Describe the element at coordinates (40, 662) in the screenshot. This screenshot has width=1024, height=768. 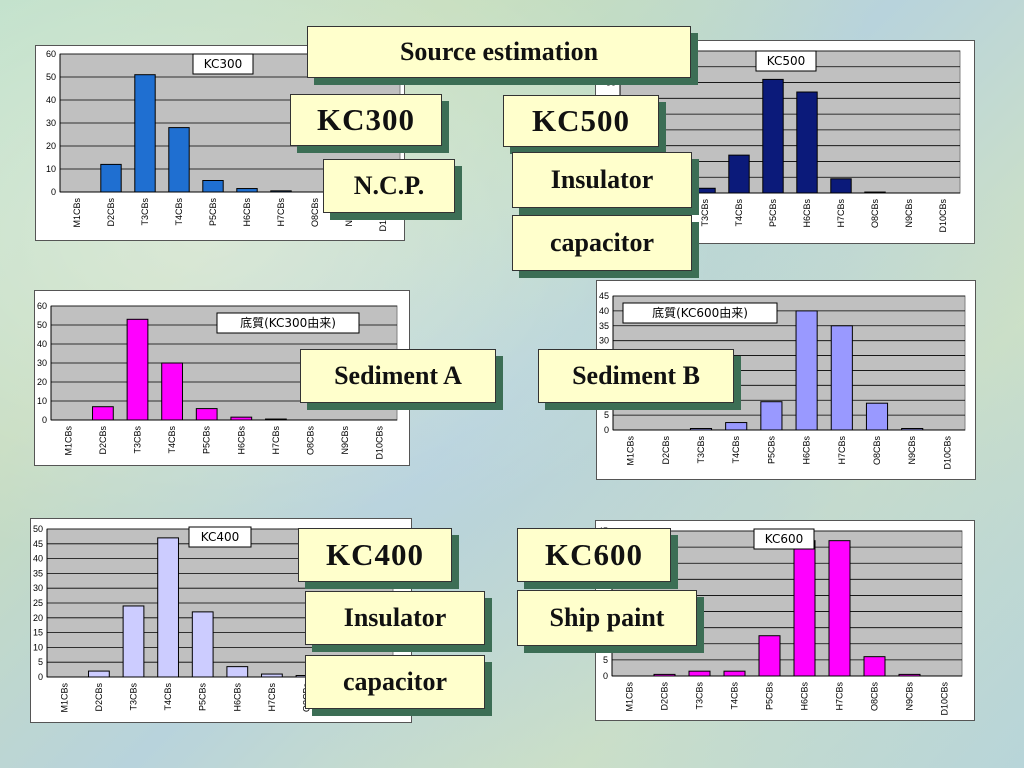
I see `y-tick-label: 5` at that location.